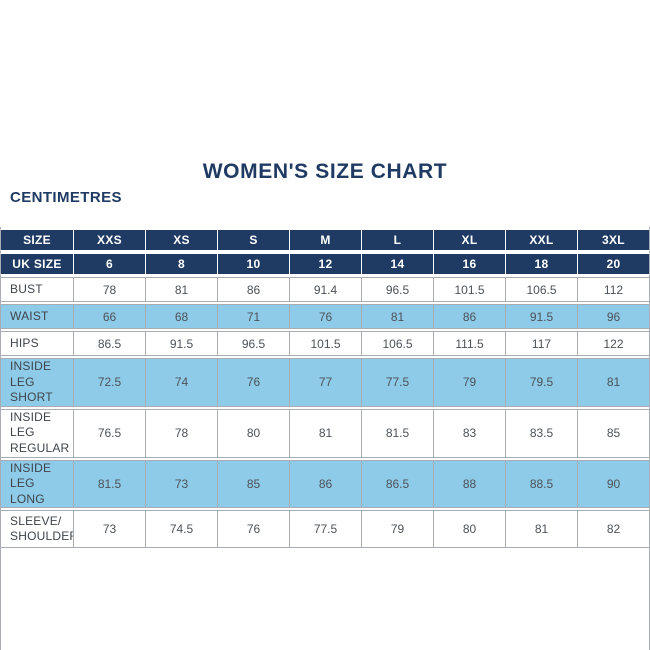 This screenshot has height=650, width=650. I want to click on size-header-row: SIZE XXS XS S M L XL XXL 3XL, so click(325, 240).